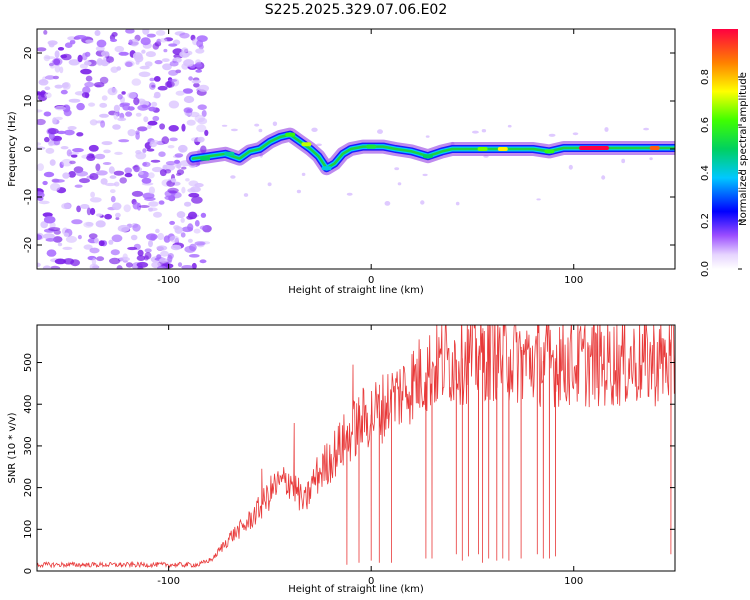 This screenshot has height=600, width=750. I want to click on colorbar-tick-label: 0.6, so click(705, 125).